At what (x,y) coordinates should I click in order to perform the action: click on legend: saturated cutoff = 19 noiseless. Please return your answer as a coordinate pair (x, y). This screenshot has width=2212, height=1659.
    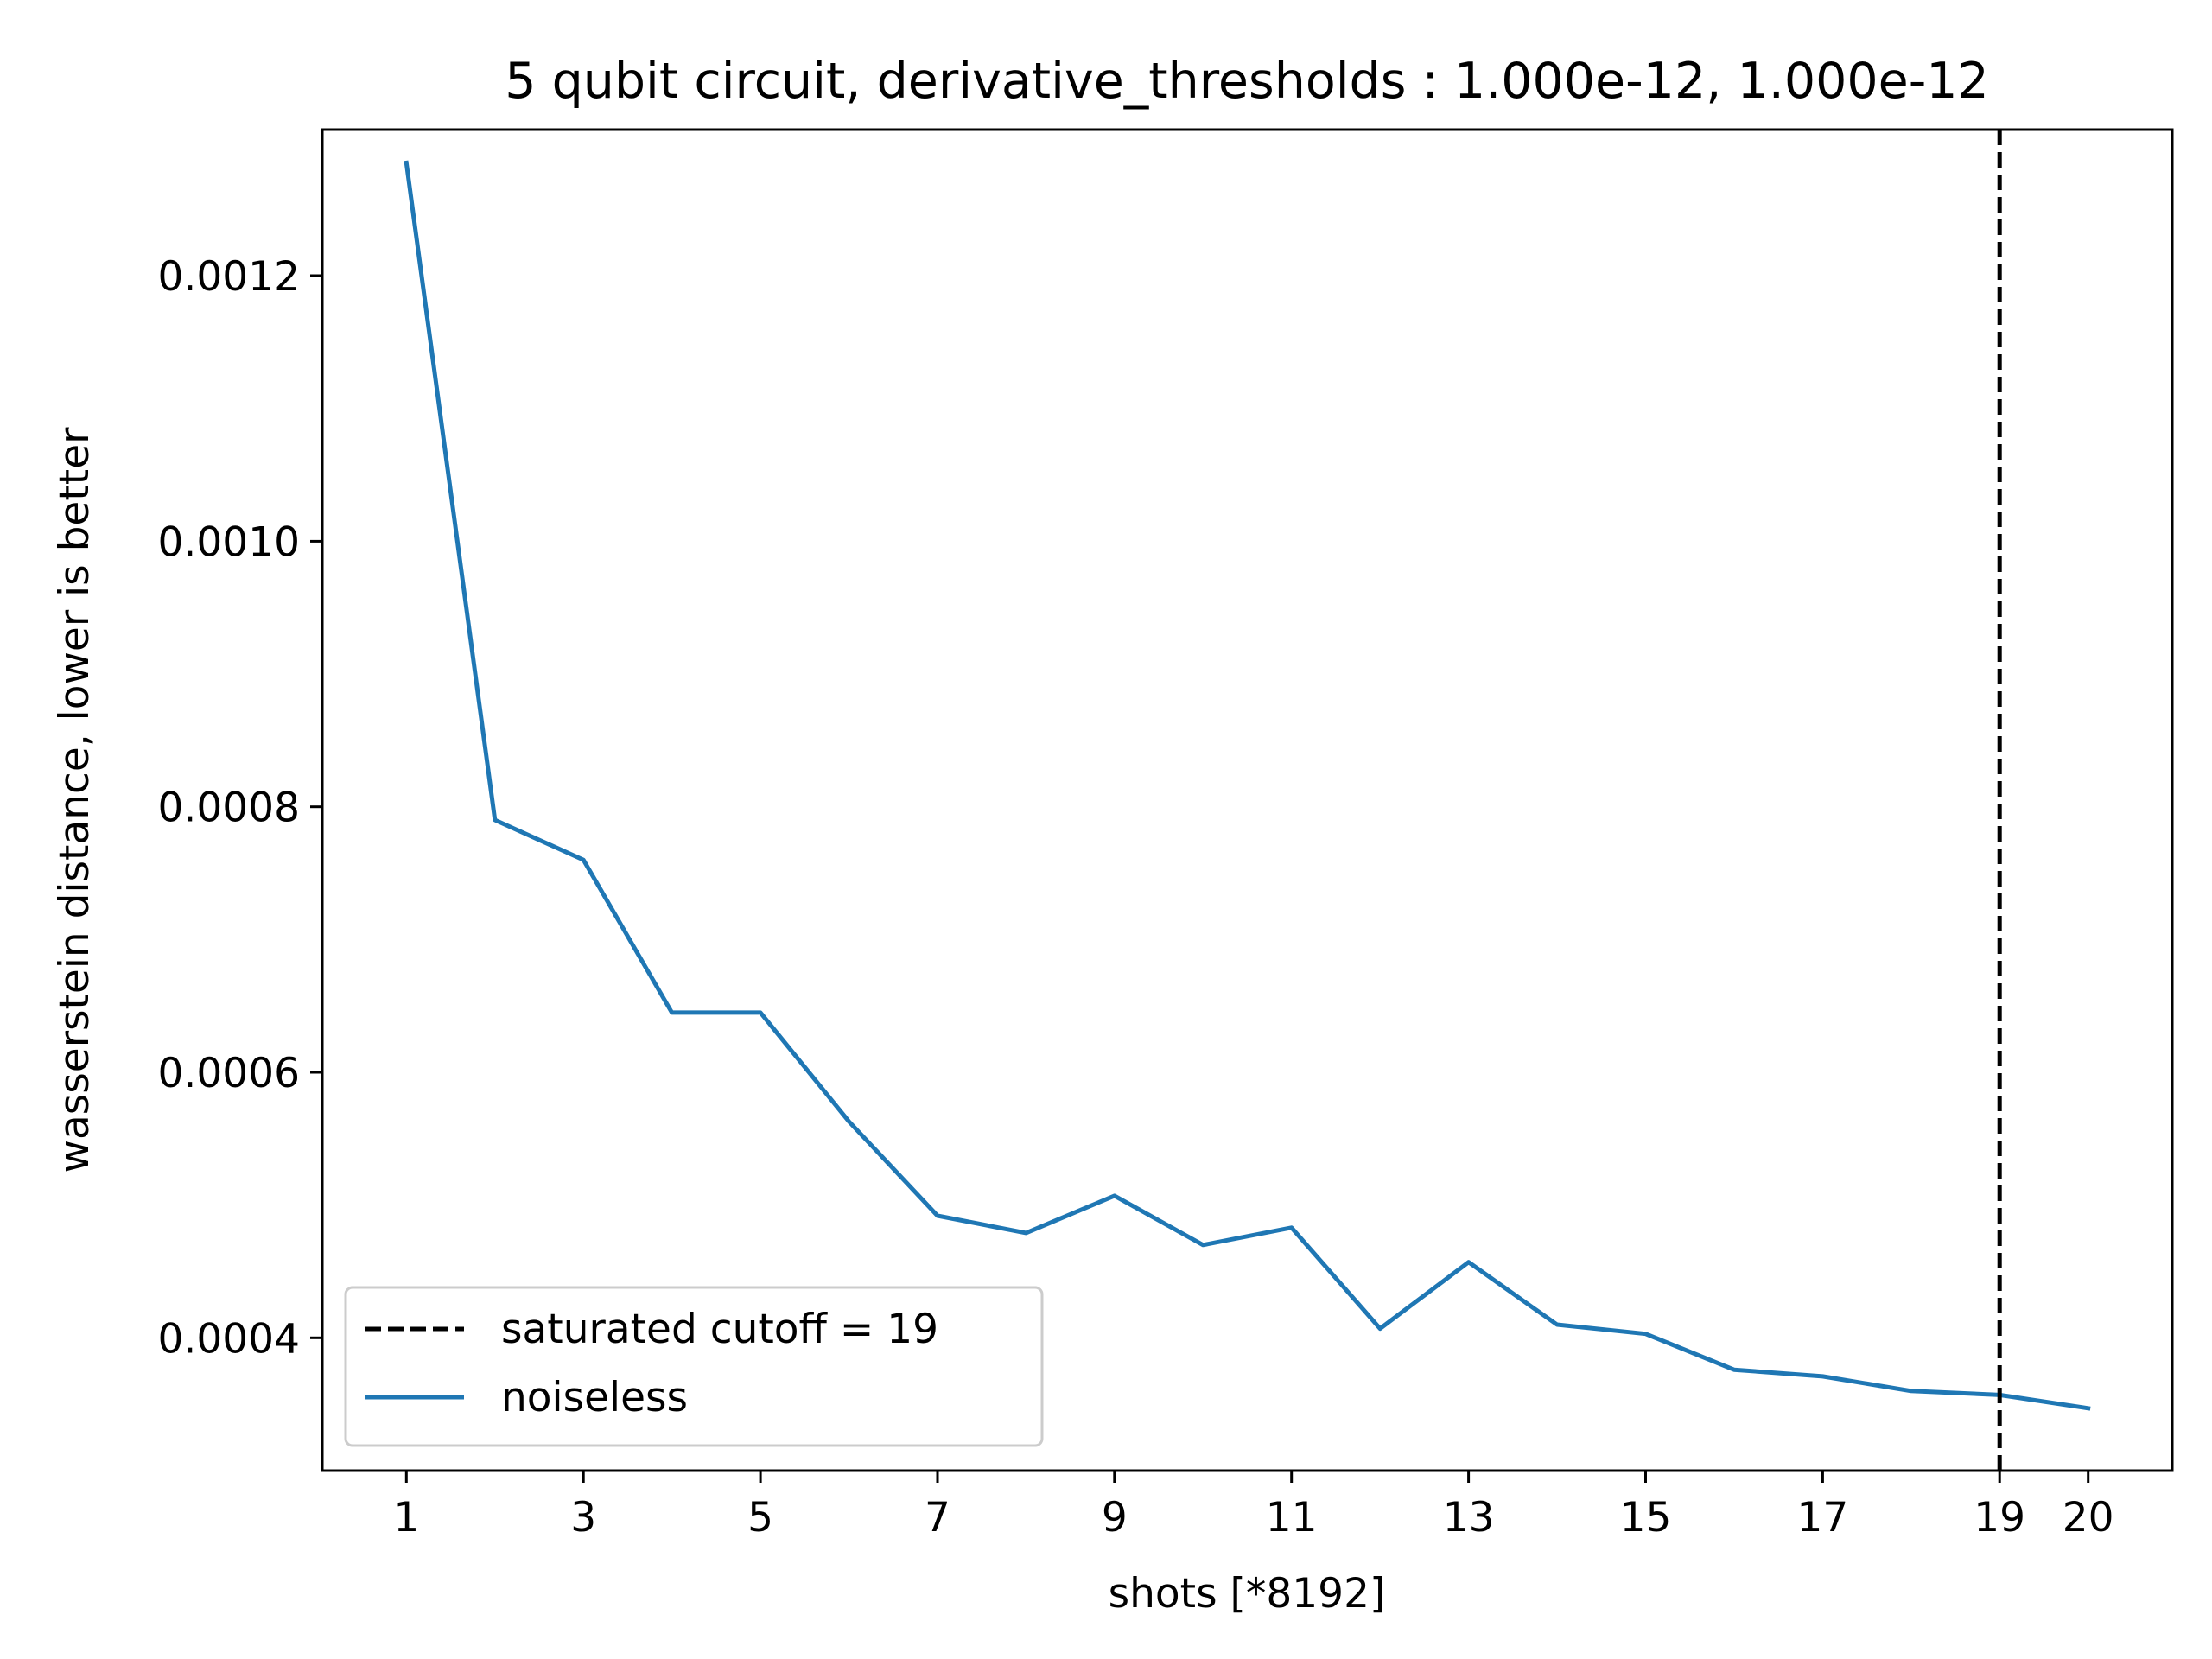
    Looking at the image, I should click on (694, 1366).